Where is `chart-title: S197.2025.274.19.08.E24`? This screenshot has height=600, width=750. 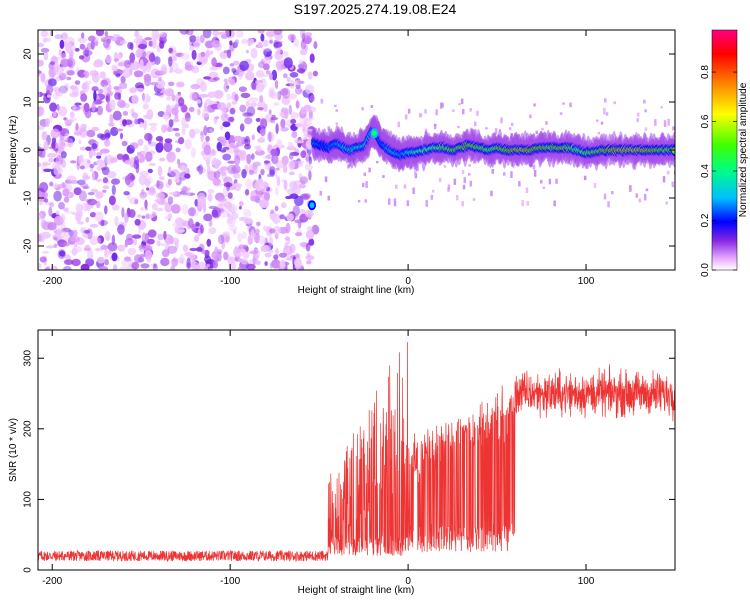 chart-title: S197.2025.274.19.08.E24 is located at coordinates (375, 9).